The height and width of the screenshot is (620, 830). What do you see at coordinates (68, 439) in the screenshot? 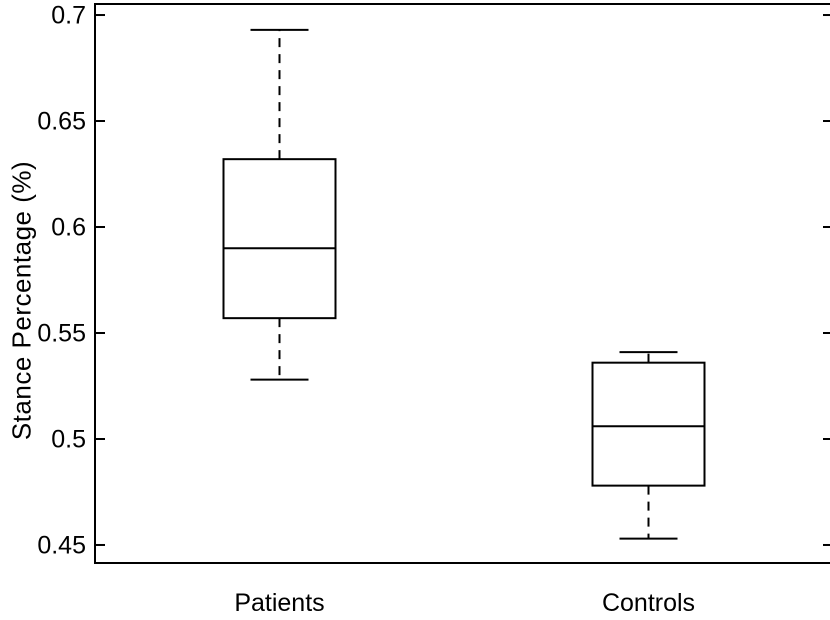
I see `y-tick-label: 0.5` at bounding box center [68, 439].